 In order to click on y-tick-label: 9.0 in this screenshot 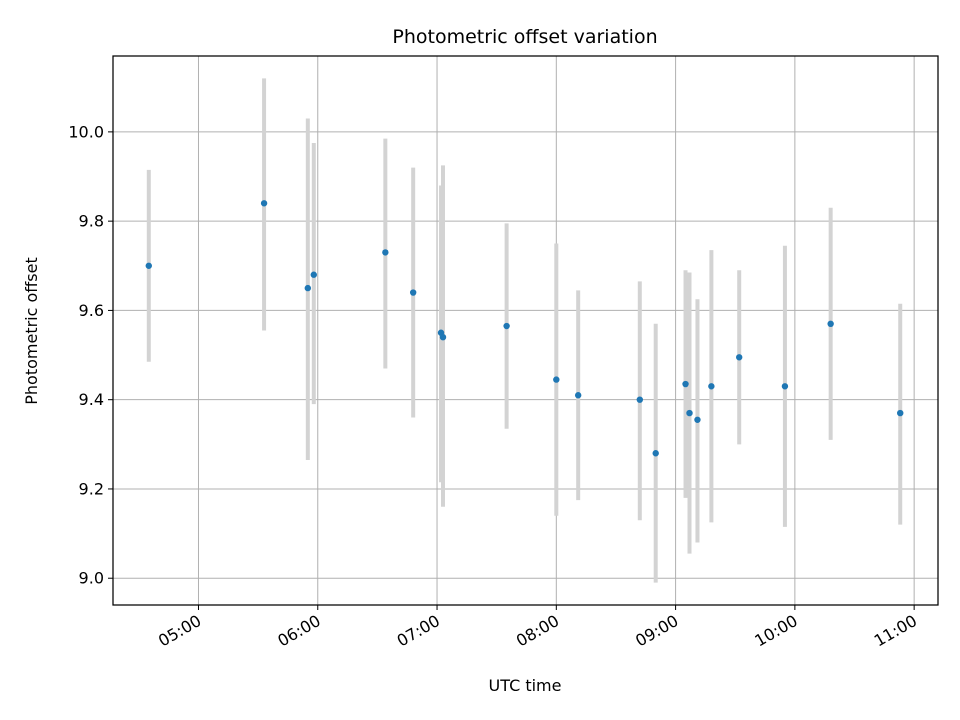, I will do `click(91, 578)`.